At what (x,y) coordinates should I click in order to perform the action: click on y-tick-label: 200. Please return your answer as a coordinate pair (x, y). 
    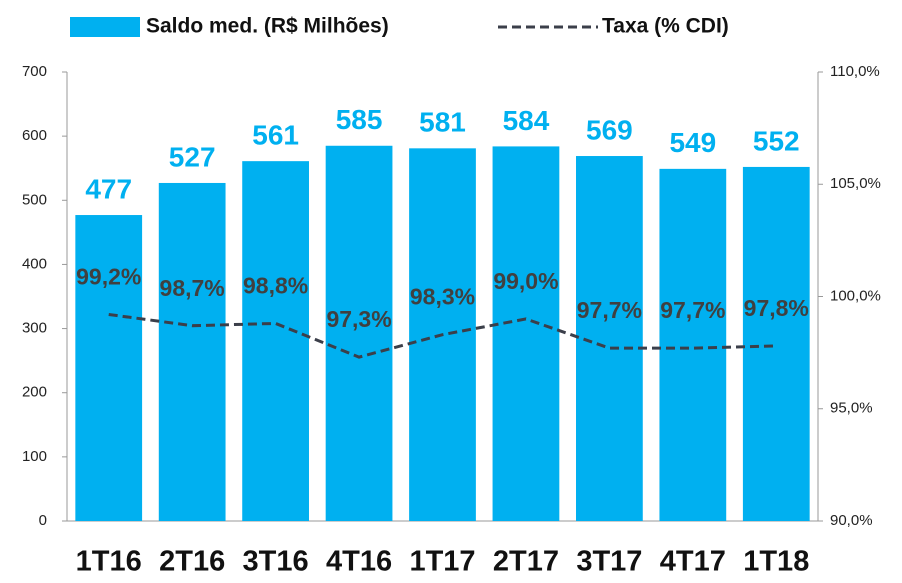
    Looking at the image, I should click on (34, 392).